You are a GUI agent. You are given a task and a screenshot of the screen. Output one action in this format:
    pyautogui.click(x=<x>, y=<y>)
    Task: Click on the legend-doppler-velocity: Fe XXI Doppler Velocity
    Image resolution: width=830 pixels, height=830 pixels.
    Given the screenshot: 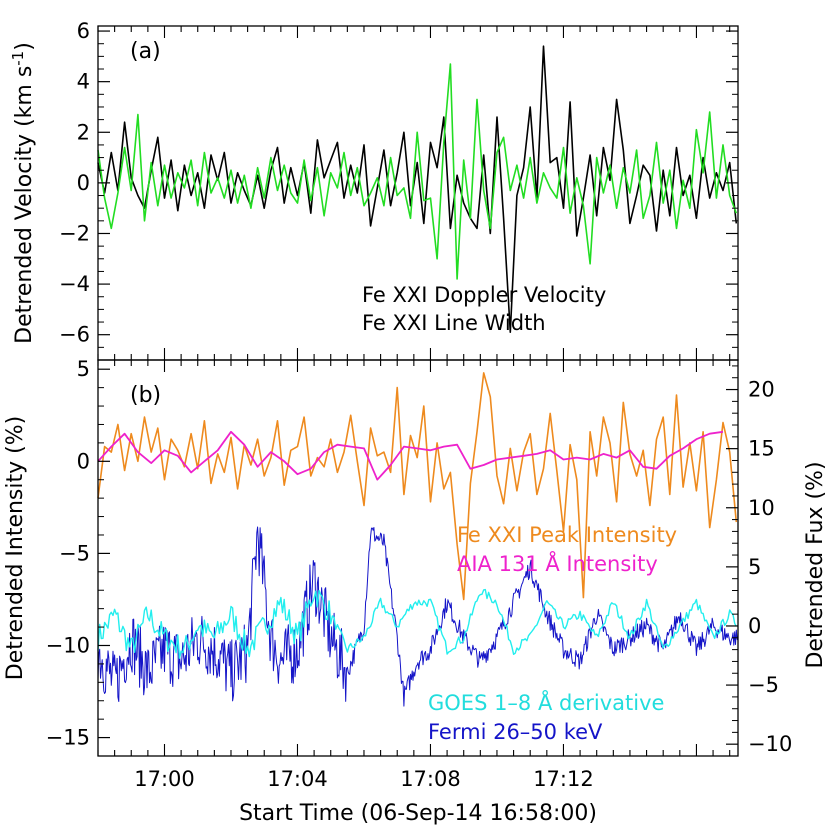 What is the action you would take?
    pyautogui.click(x=484, y=295)
    